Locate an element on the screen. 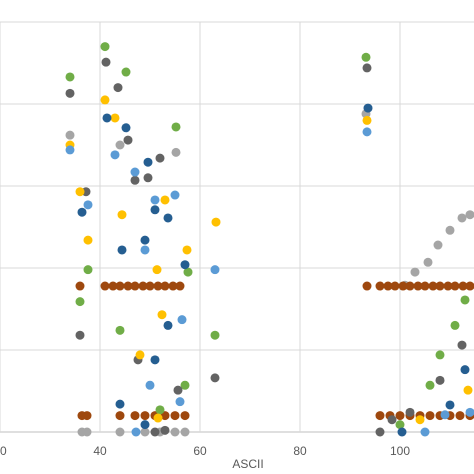 The image size is (474, 474). x-axis-label: ASCII is located at coordinates (247, 464).